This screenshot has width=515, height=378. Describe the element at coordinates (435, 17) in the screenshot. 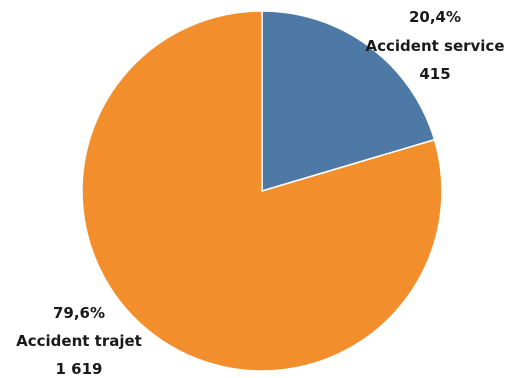

I see `slice-percent-accident-service: 20,4%` at that location.